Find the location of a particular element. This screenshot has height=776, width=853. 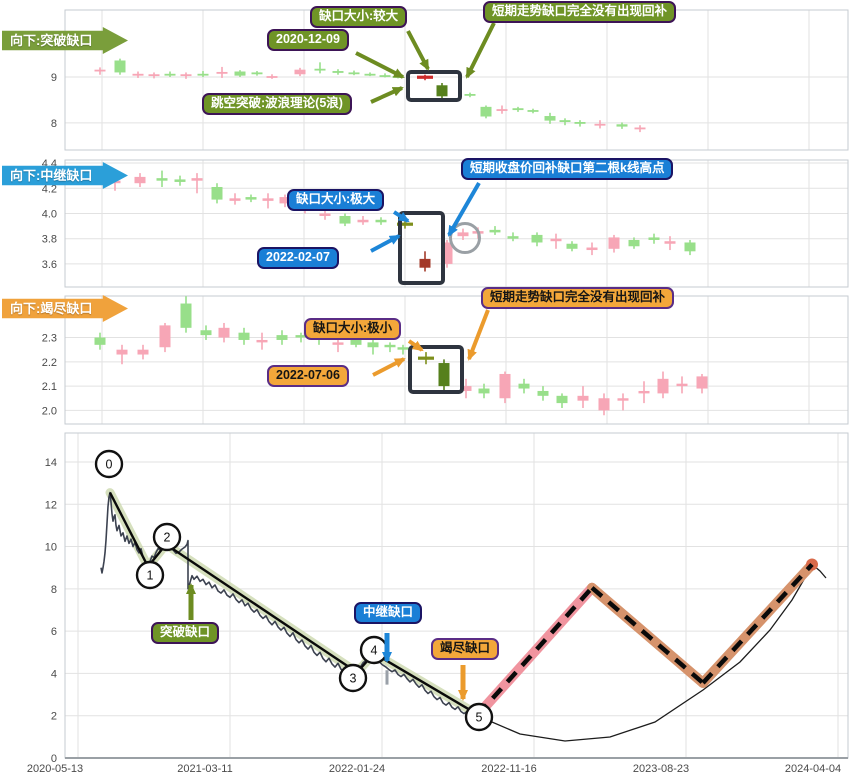

y-axis-tick-label: 3.8 is located at coordinates (49, 240).